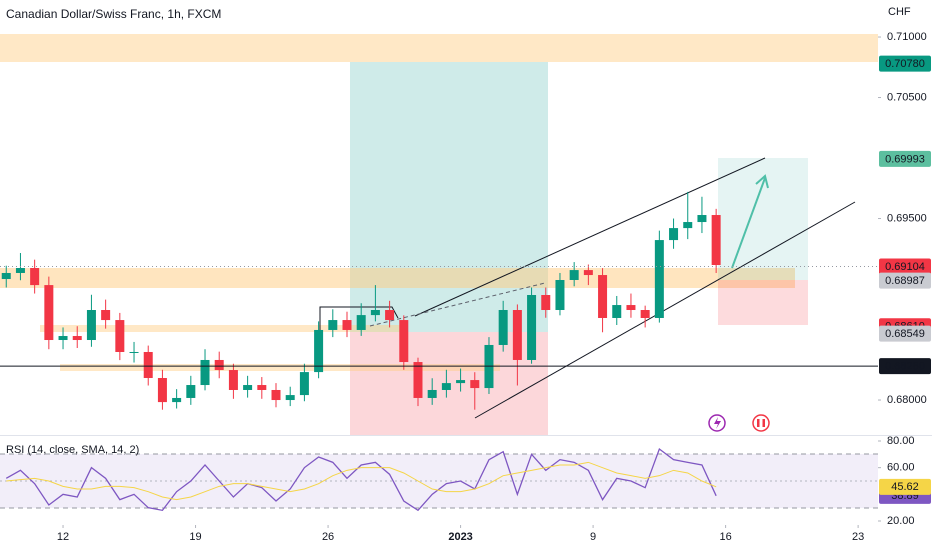 The width and height of the screenshot is (932, 550). What do you see at coordinates (905, 334) in the screenshot?
I see `price-badge-label: 0.68549` at bounding box center [905, 334].